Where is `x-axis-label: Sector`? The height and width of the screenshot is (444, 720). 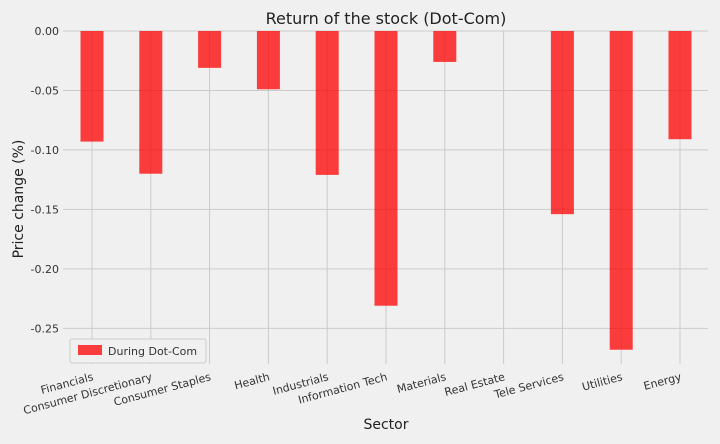
x-axis-label: Sector is located at coordinates (385, 425).